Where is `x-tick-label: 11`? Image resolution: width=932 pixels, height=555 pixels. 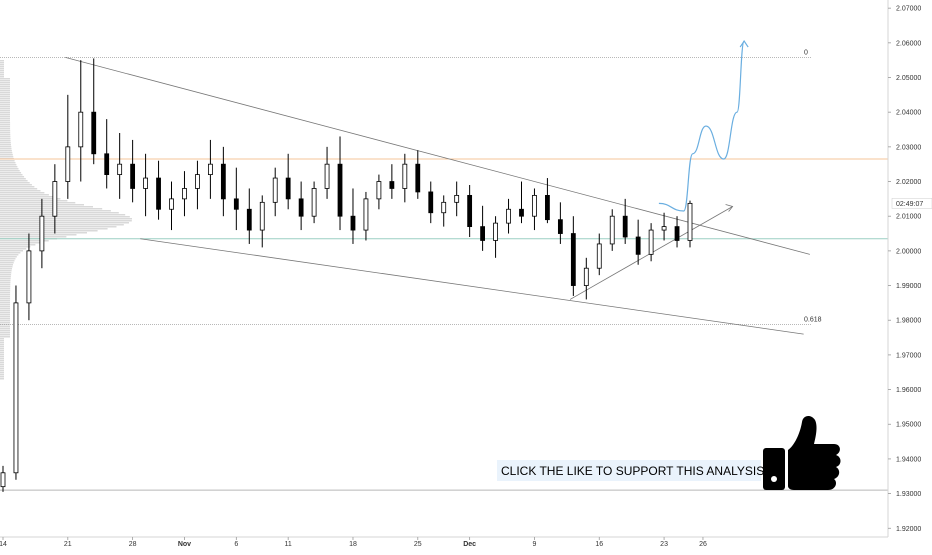
x-tick-label: 11 is located at coordinates (288, 544).